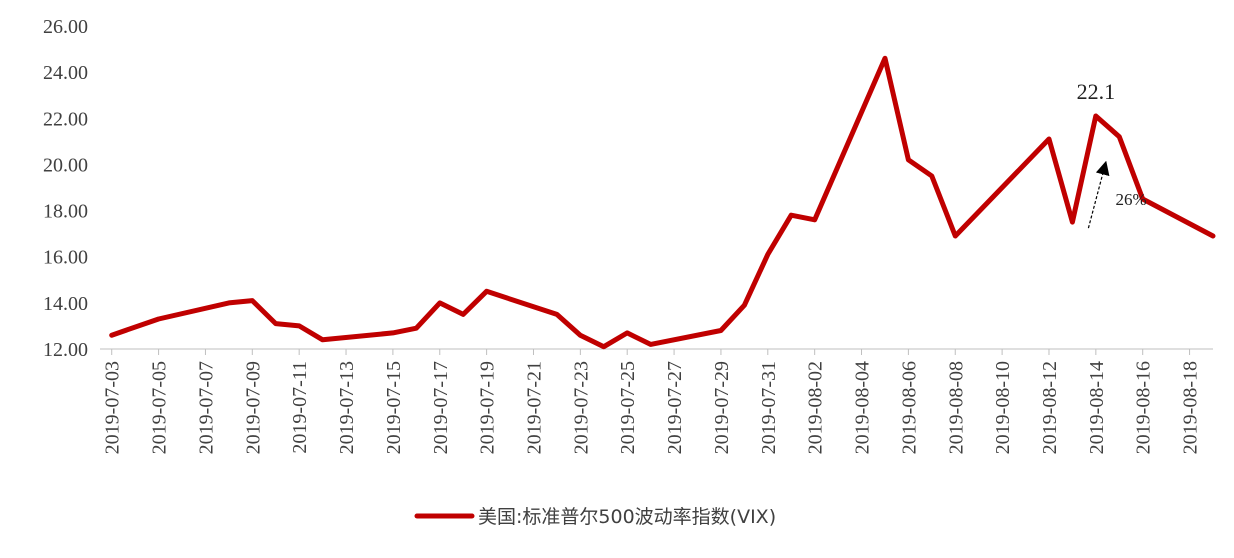 The width and height of the screenshot is (1234, 558). What do you see at coordinates (816, 407) in the screenshot?
I see `x-tick-label: 2019-08-02` at bounding box center [816, 407].